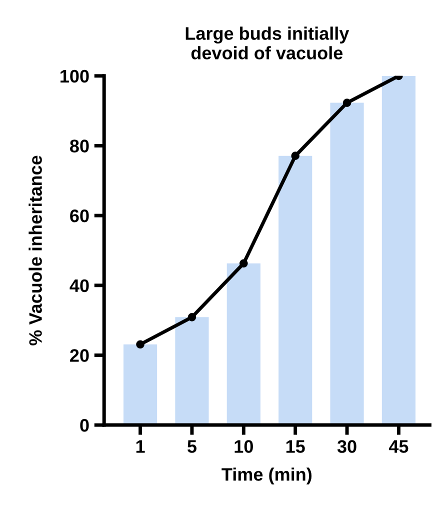  What do you see at coordinates (35, 251) in the screenshot?
I see `y-axis-title: % Vacuole inheritance` at bounding box center [35, 251].